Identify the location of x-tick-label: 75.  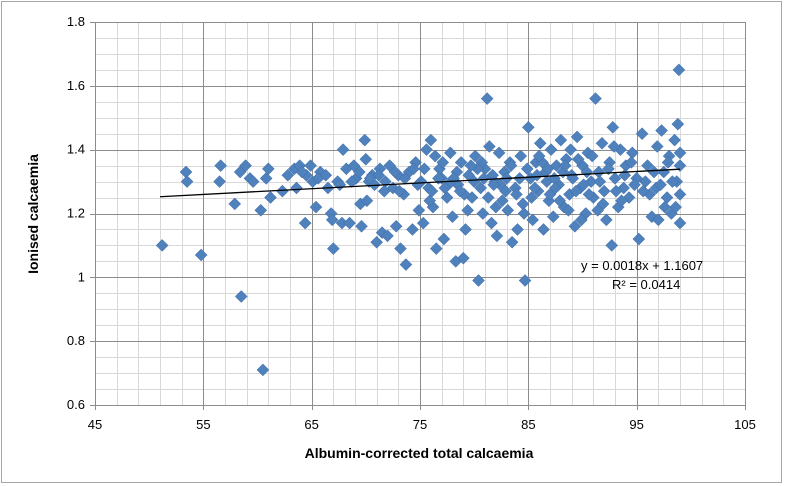
(420, 424).